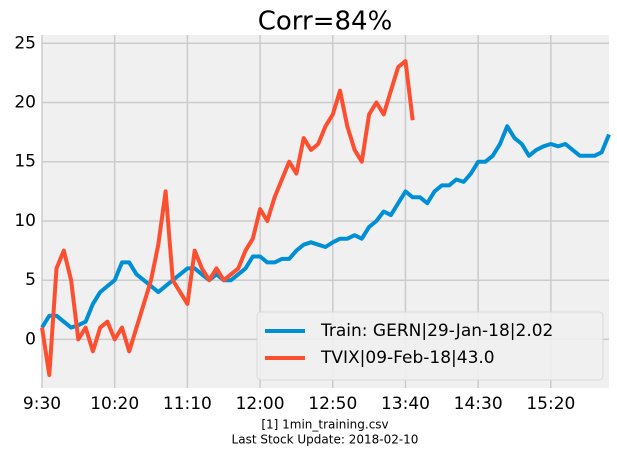  Describe the element at coordinates (25, 103) in the screenshot. I see `y-tick-label: 20` at that location.